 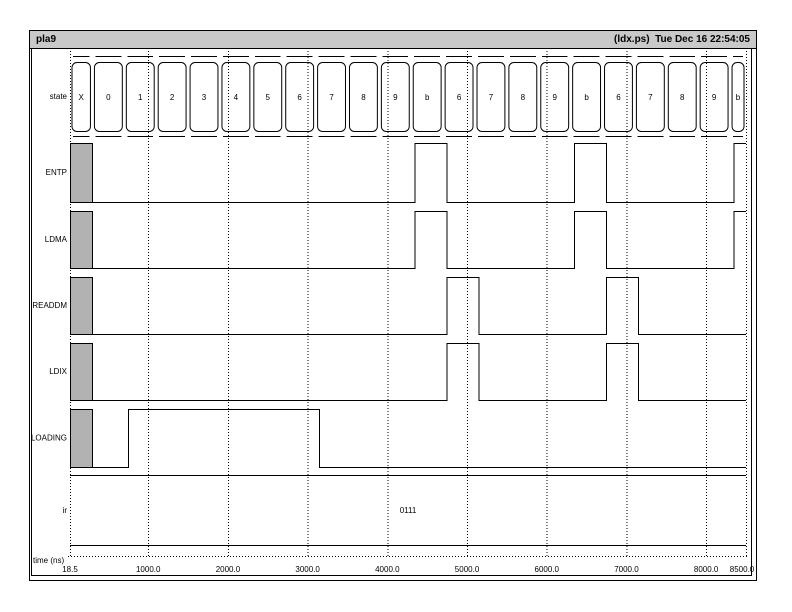 I want to click on state-row-label: state, so click(x=59, y=96).